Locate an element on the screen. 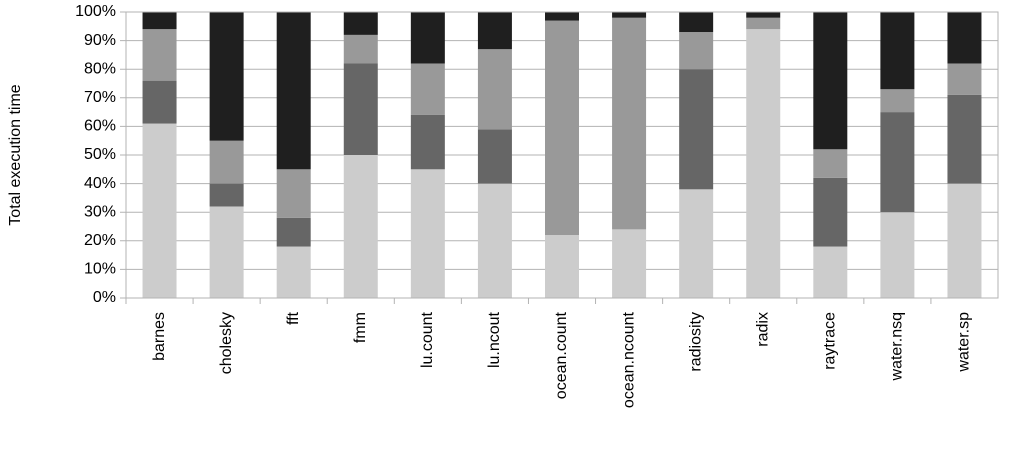  x-tick-label: water.sp is located at coordinates (964, 342).